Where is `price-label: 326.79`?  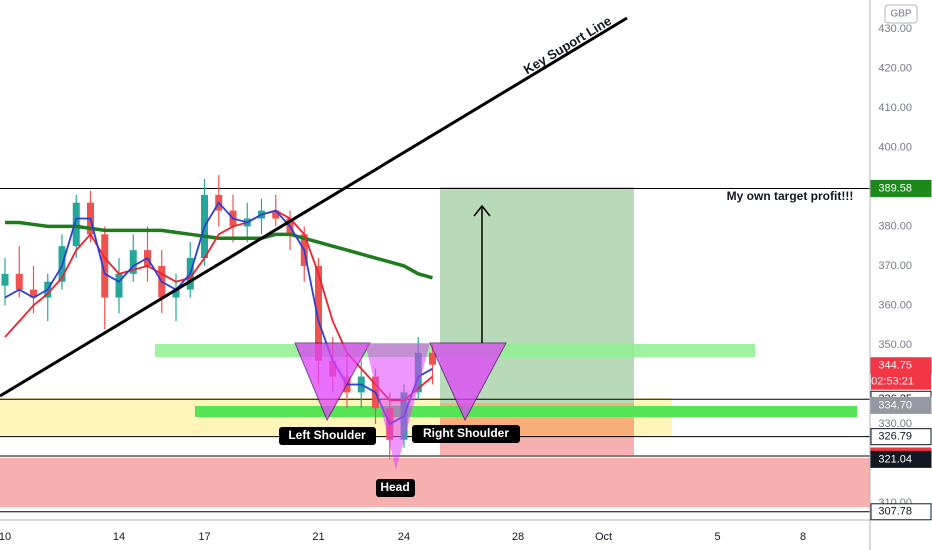
price-label: 326.79 is located at coordinates (895, 437).